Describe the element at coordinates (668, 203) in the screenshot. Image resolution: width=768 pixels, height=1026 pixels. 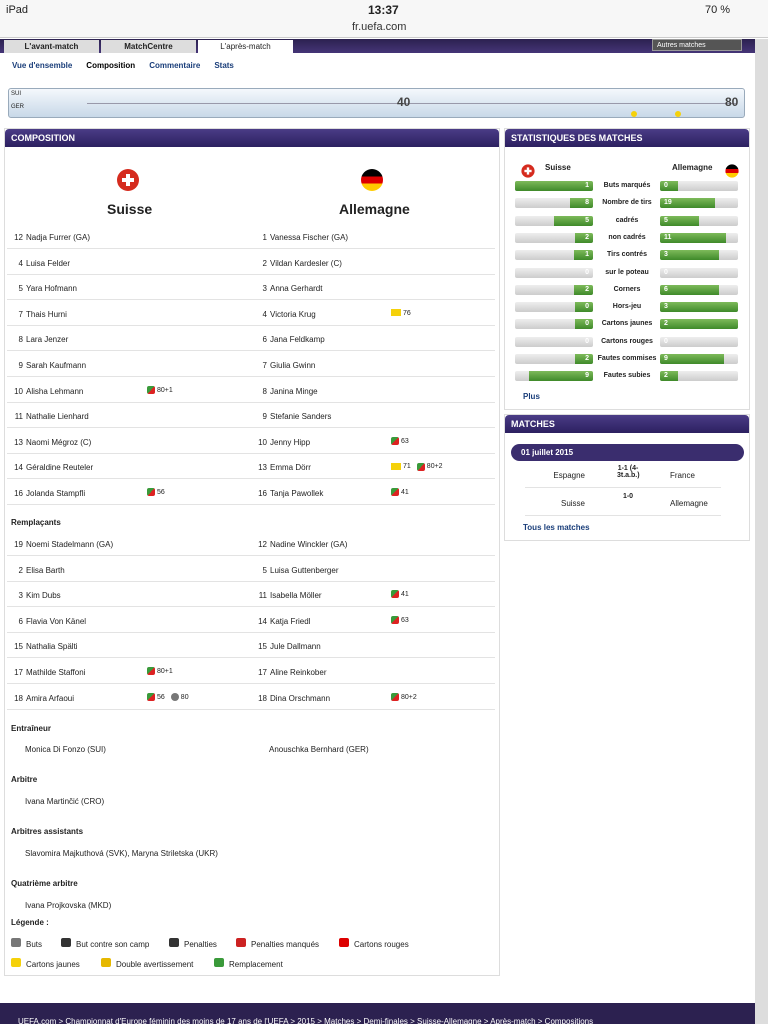
I see `stat-value: 19` at that location.